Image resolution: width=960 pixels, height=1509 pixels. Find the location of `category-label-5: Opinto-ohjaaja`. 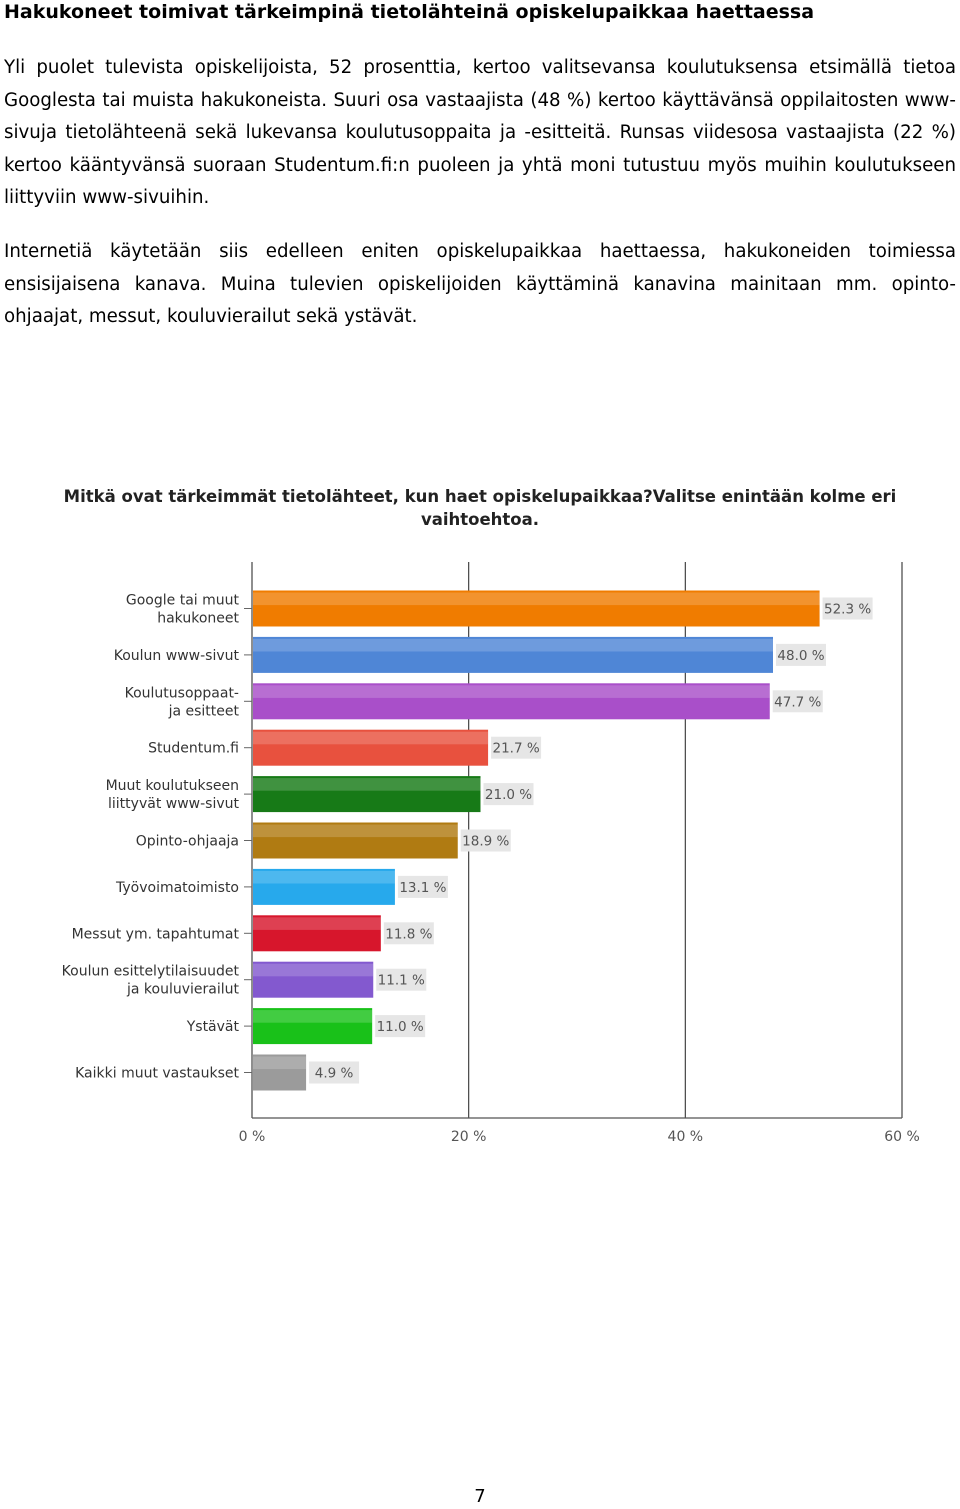

category-label-5: Opinto-ohjaaja is located at coordinates (187, 842).